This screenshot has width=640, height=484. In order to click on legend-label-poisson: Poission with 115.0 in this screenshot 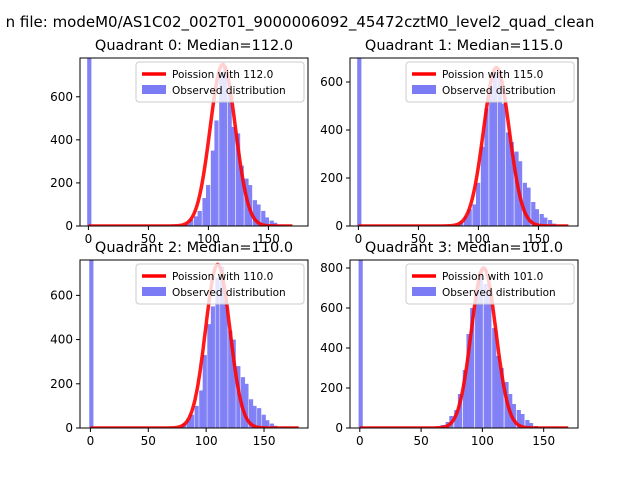, I will do `click(492, 75)`.